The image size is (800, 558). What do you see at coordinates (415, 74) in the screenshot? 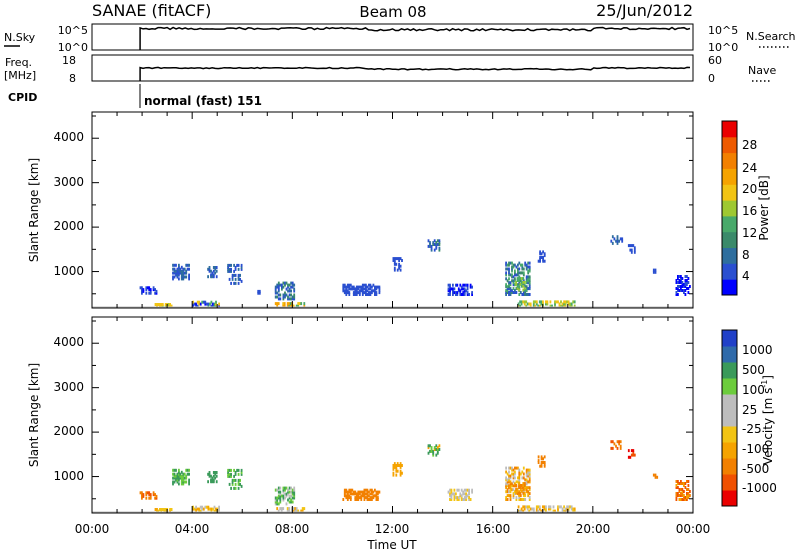
I see `freq-trace` at bounding box center [415, 74].